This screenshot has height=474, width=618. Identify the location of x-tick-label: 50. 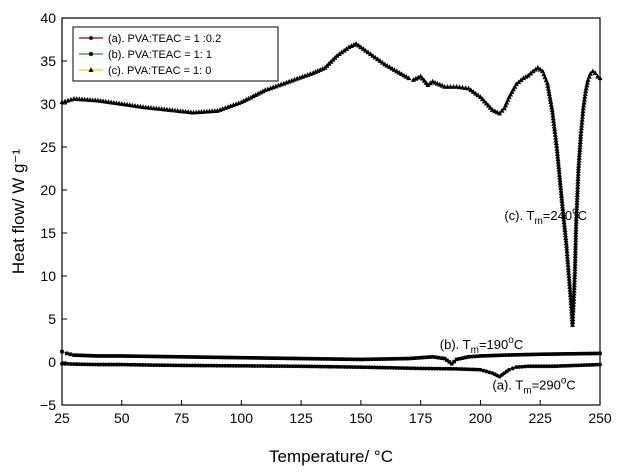
(122, 418).